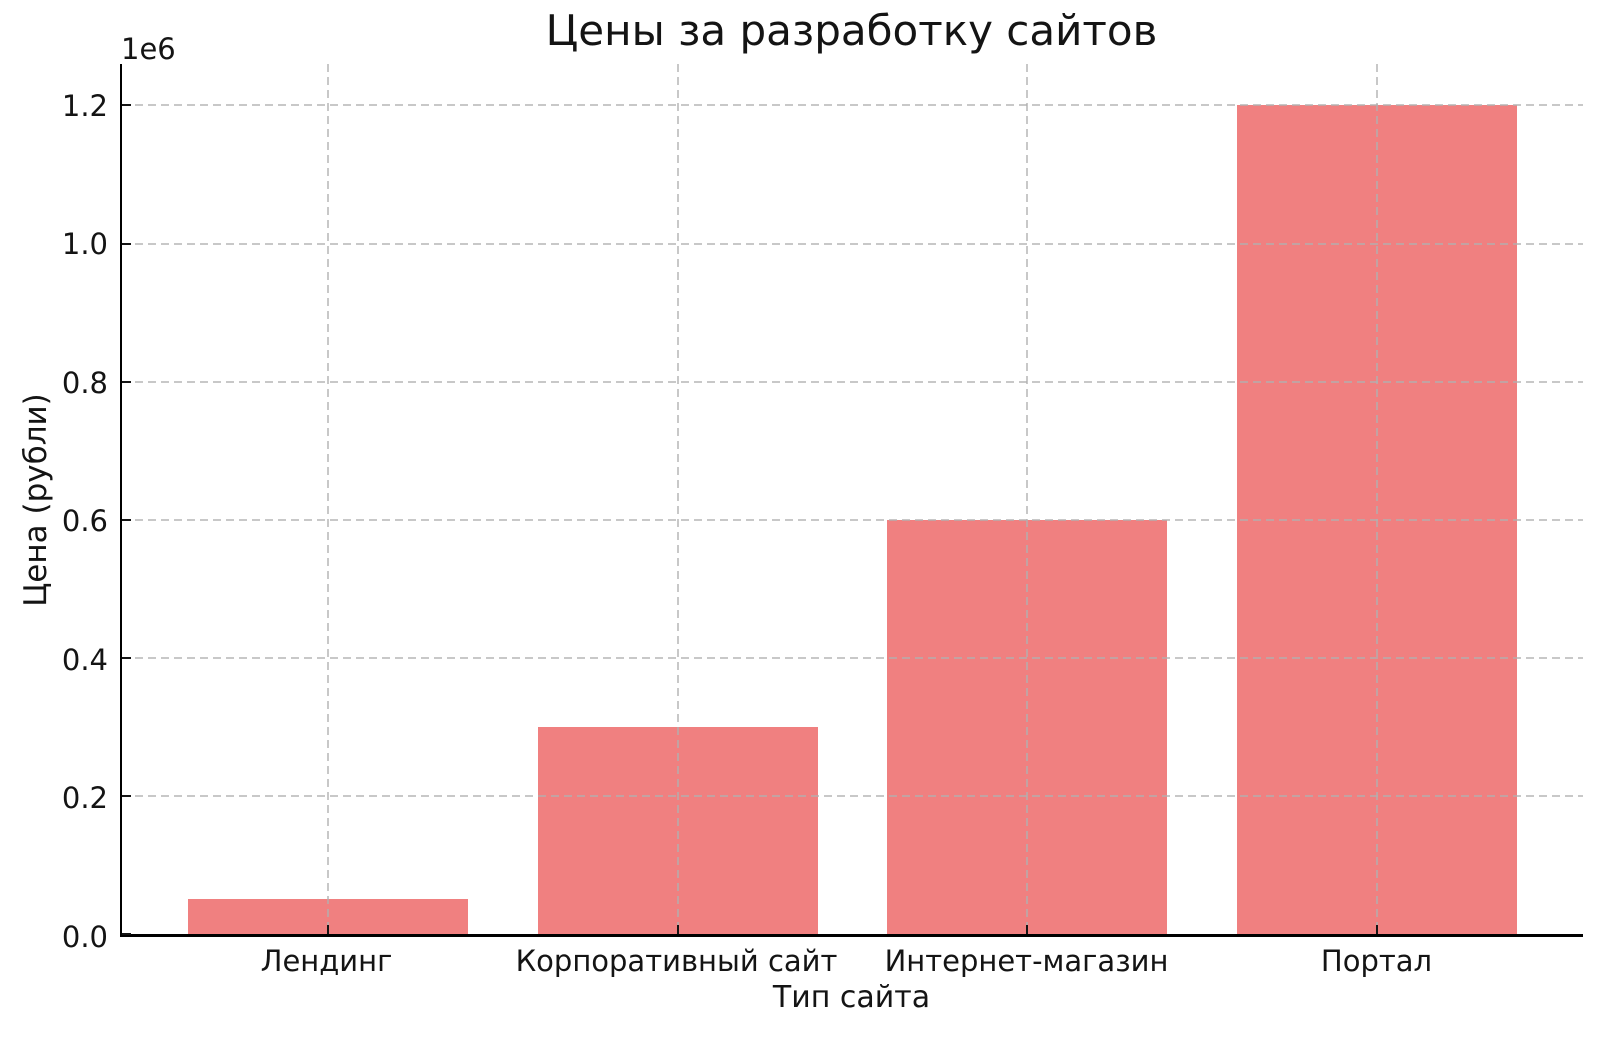  I want to click on x-tick-label: Портал, so click(1376, 961).